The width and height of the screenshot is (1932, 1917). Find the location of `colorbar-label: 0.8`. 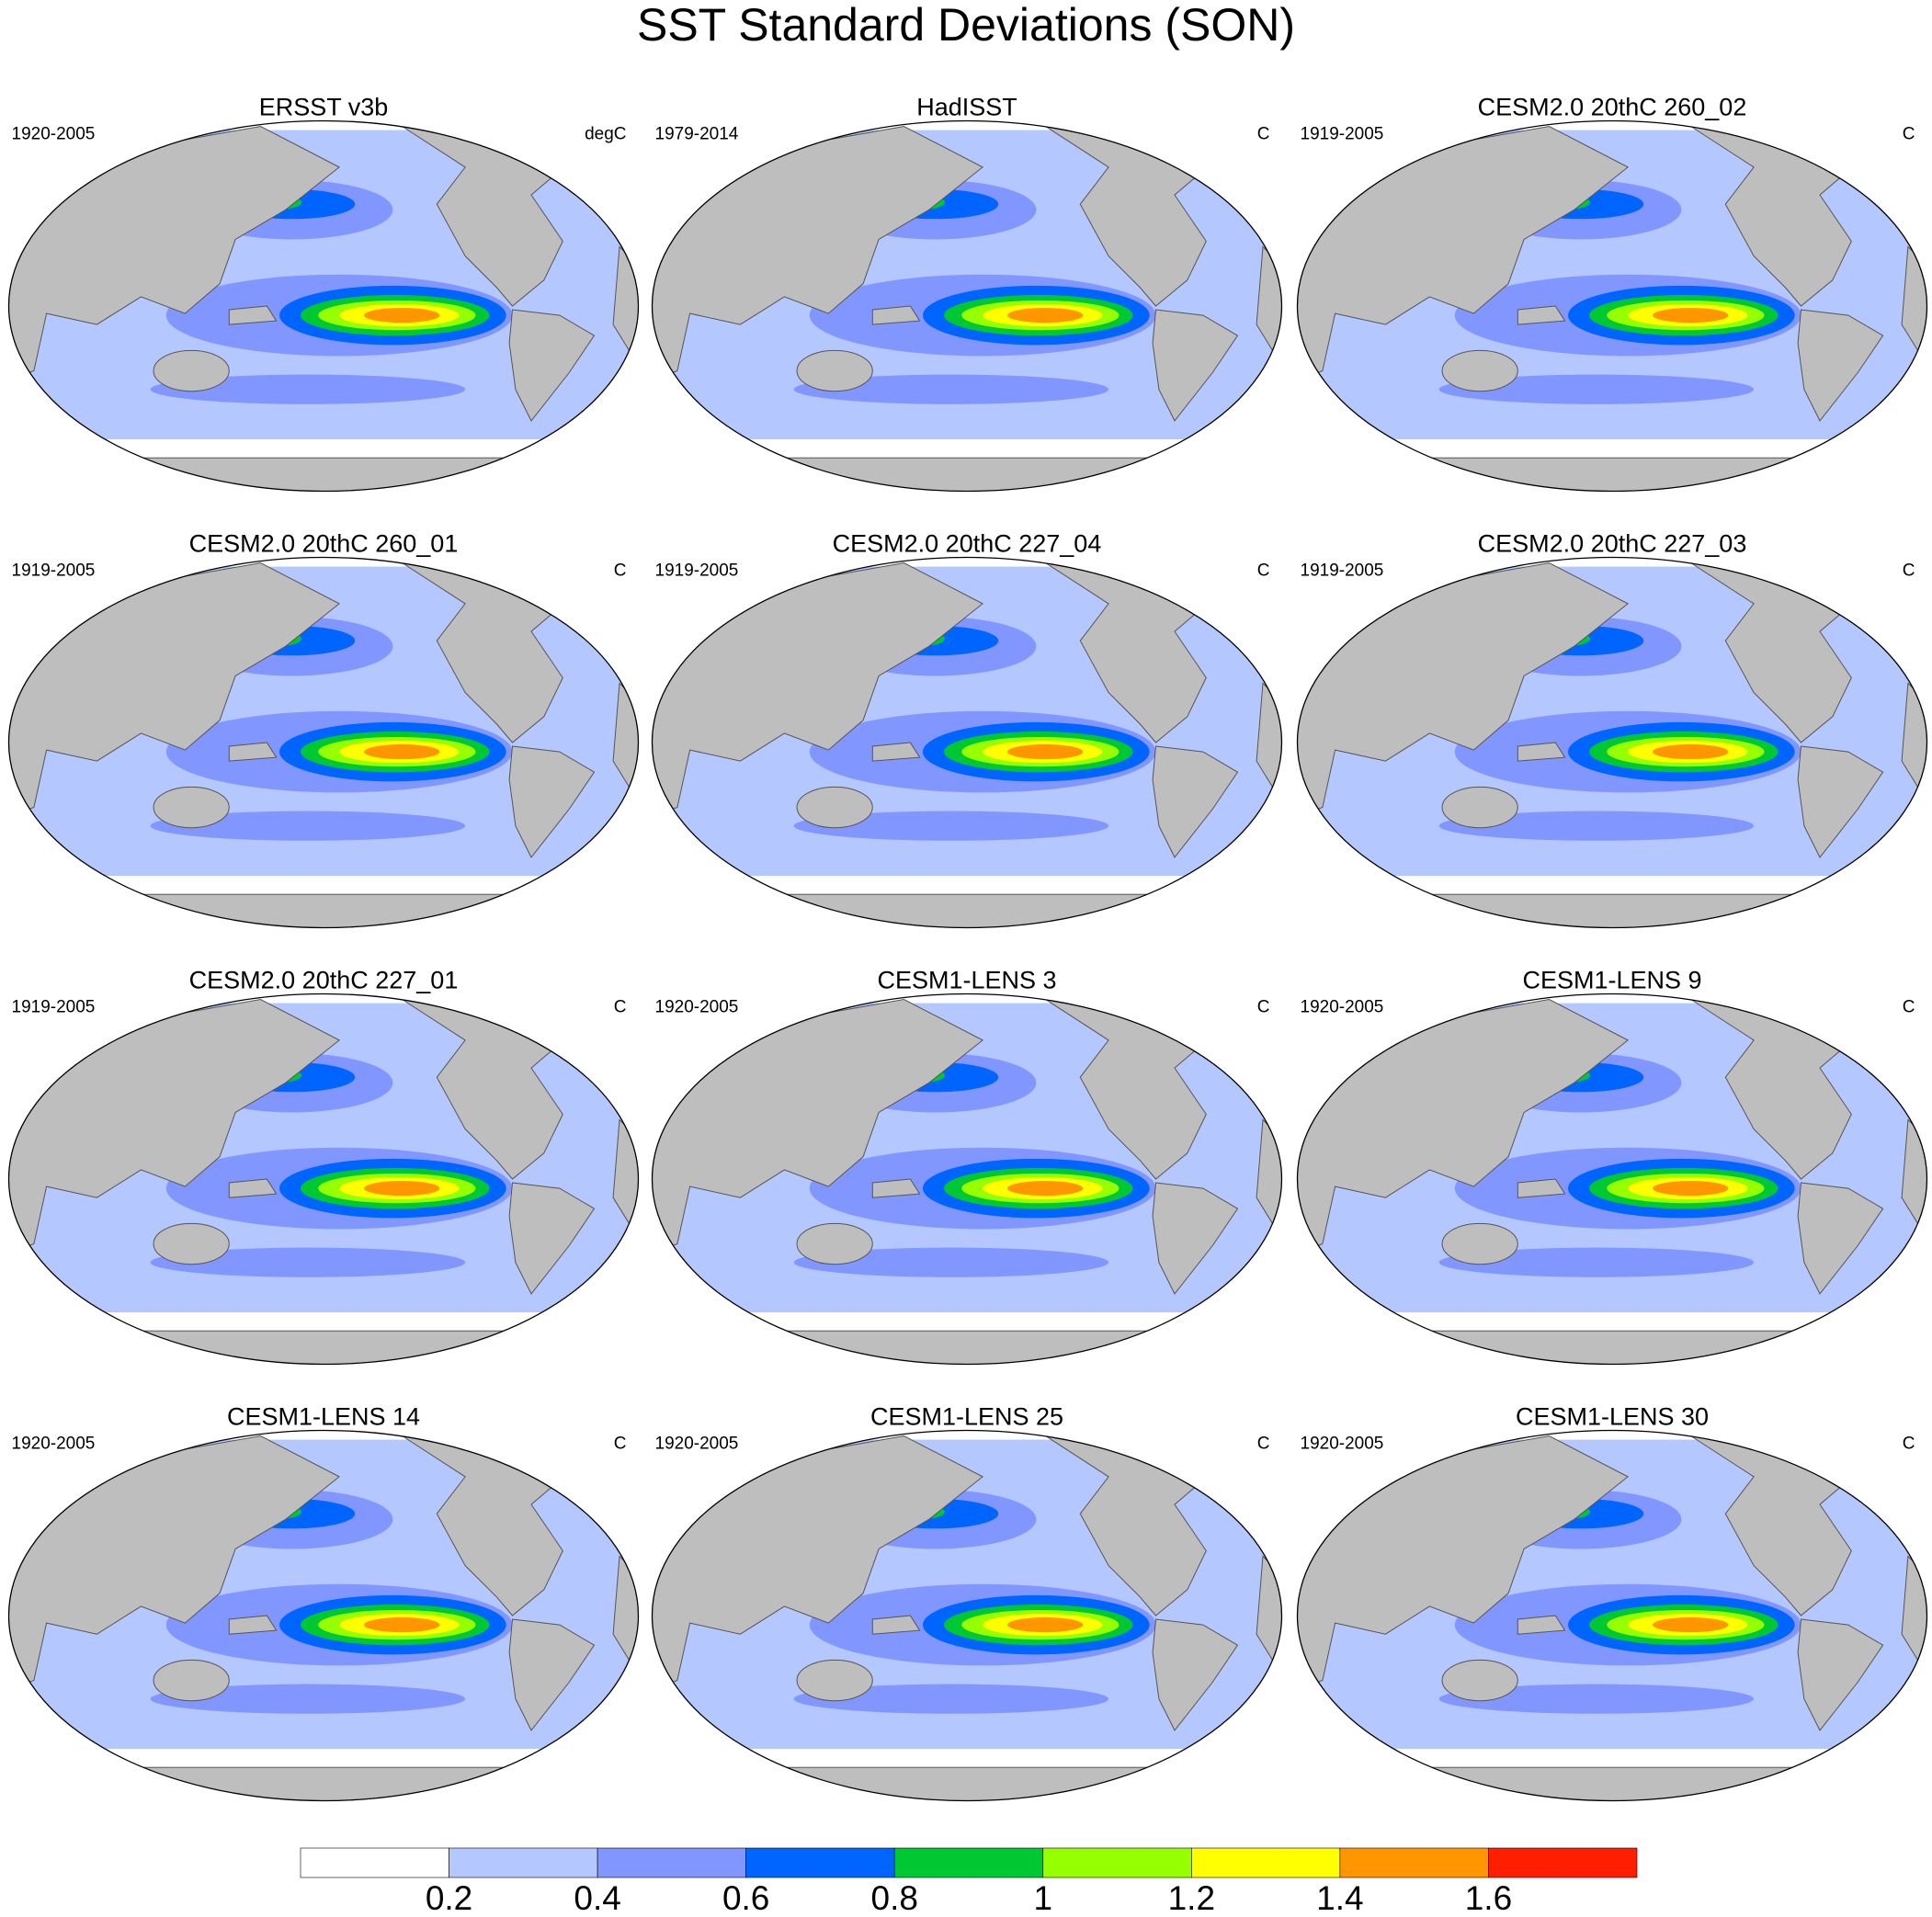

colorbar-label: 0.8 is located at coordinates (895, 1898).